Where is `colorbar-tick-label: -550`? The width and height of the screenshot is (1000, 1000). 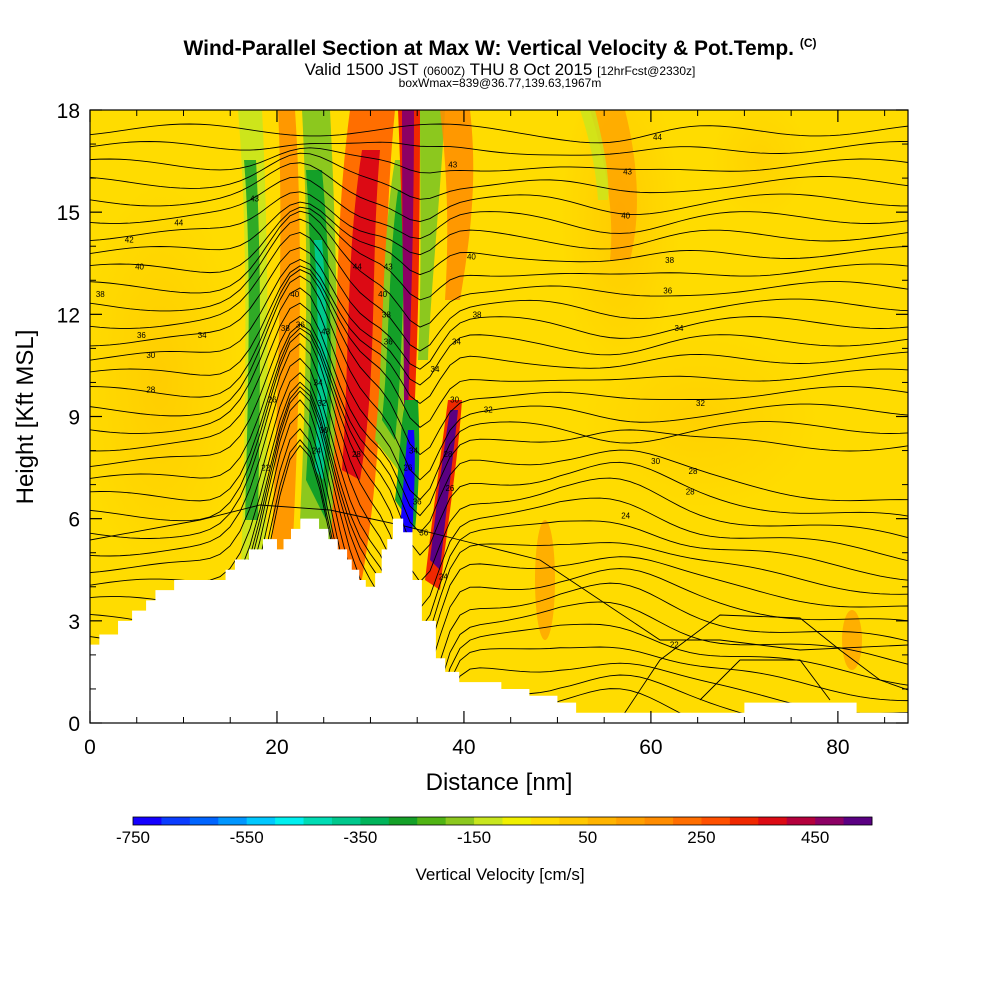
colorbar-tick-label: -550 is located at coordinates (247, 837).